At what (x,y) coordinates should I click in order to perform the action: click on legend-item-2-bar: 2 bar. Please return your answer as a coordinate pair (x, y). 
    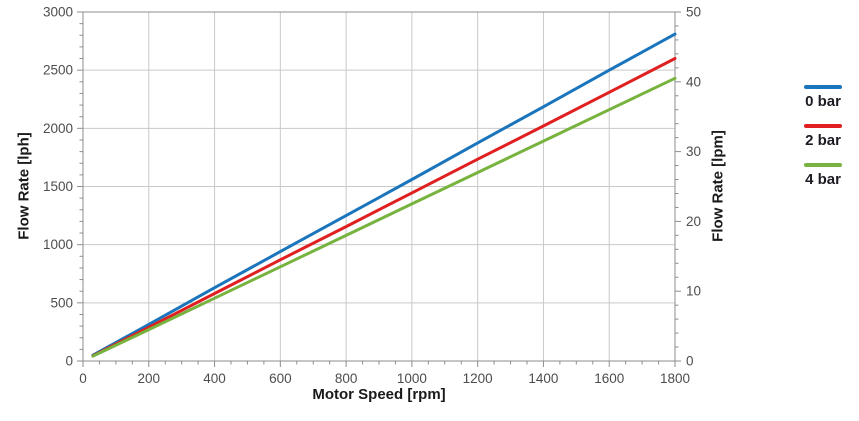
    Looking at the image, I should click on (822, 137).